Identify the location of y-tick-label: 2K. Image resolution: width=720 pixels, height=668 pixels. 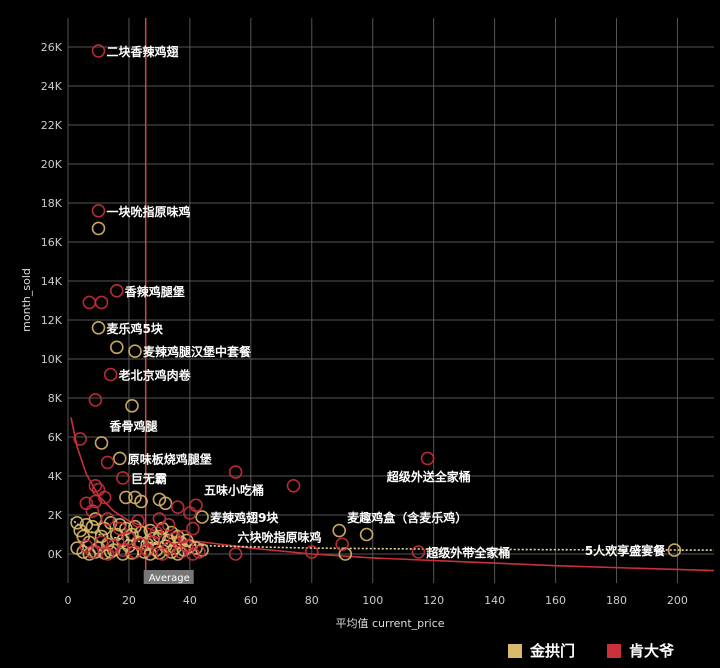
(55, 515).